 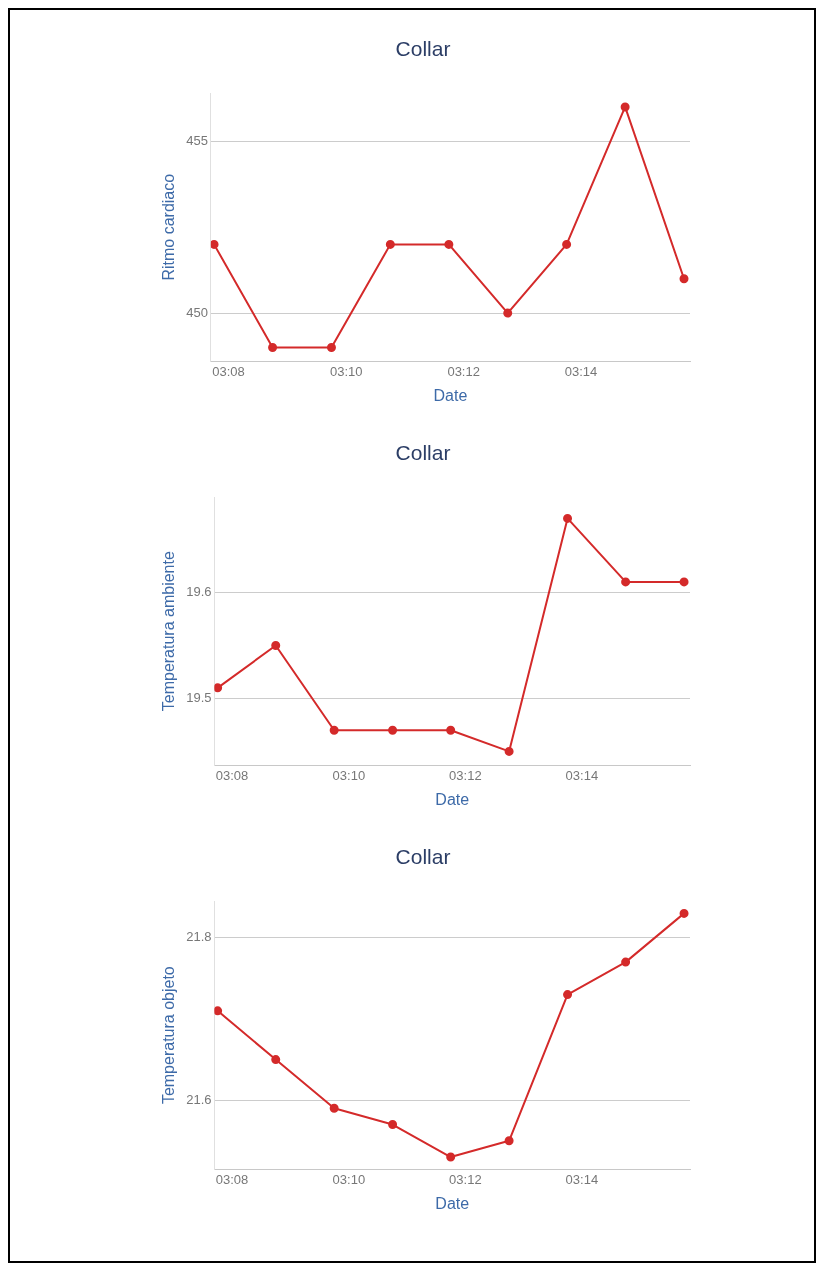 I want to click on y-tick-label: 19.5, so click(x=199, y=698).